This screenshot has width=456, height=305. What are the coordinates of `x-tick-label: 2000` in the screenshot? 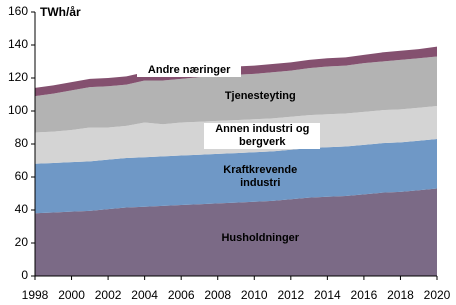 It's located at (71, 295).